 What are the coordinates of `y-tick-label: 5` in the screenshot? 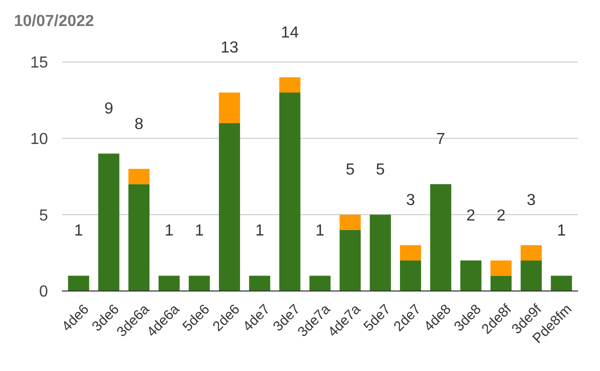 It's located at (43, 215).